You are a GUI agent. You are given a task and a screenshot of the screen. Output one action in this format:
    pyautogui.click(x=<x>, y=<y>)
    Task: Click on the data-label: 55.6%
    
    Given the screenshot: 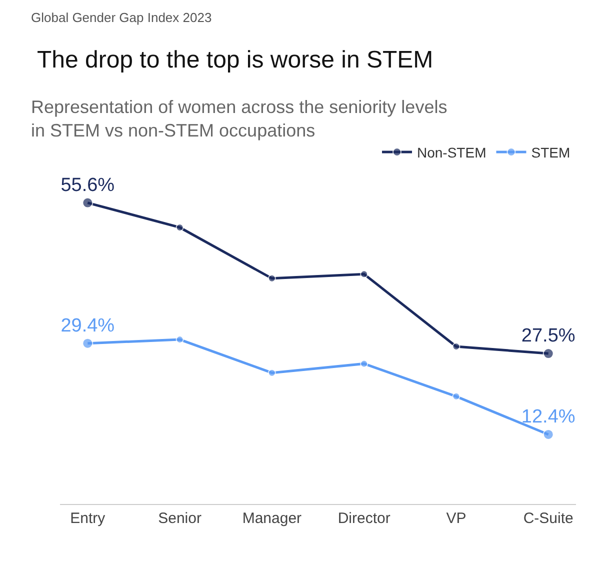 What is the action you would take?
    pyautogui.click(x=87, y=185)
    